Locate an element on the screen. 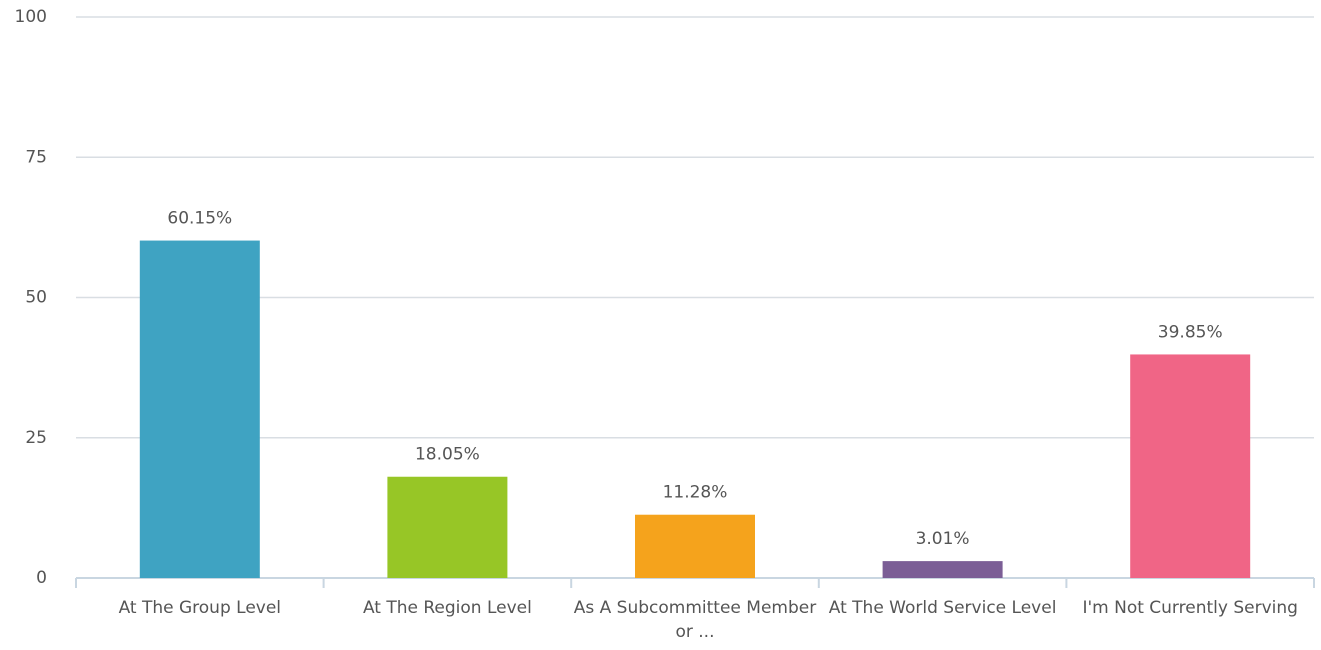 Image resolution: width=1321 pixels, height=650 pixels. x-tick-label: At The Group Level is located at coordinates (200, 608).